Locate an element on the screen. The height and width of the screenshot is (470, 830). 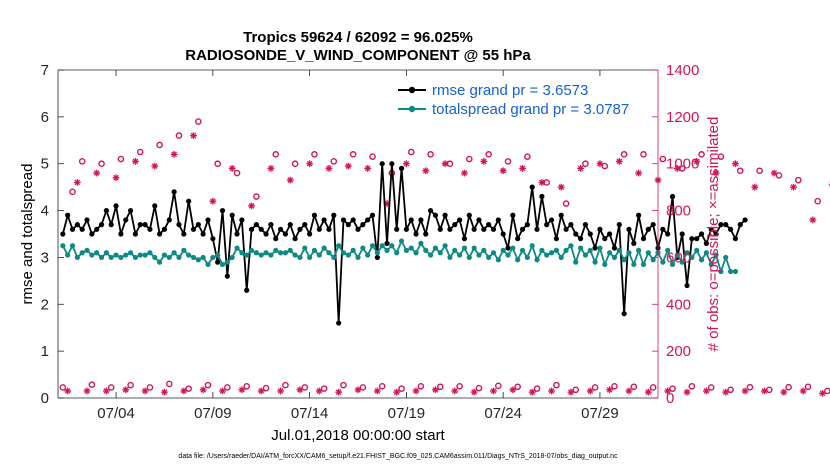
y2-tick-label: 800 is located at coordinates (678, 211).